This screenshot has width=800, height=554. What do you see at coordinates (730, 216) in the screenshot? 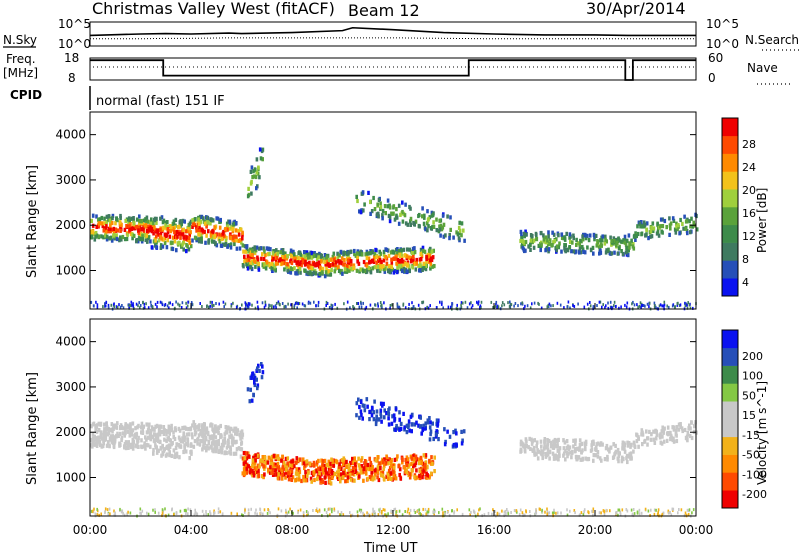
I see `colorbar-swatch` at bounding box center [730, 216].